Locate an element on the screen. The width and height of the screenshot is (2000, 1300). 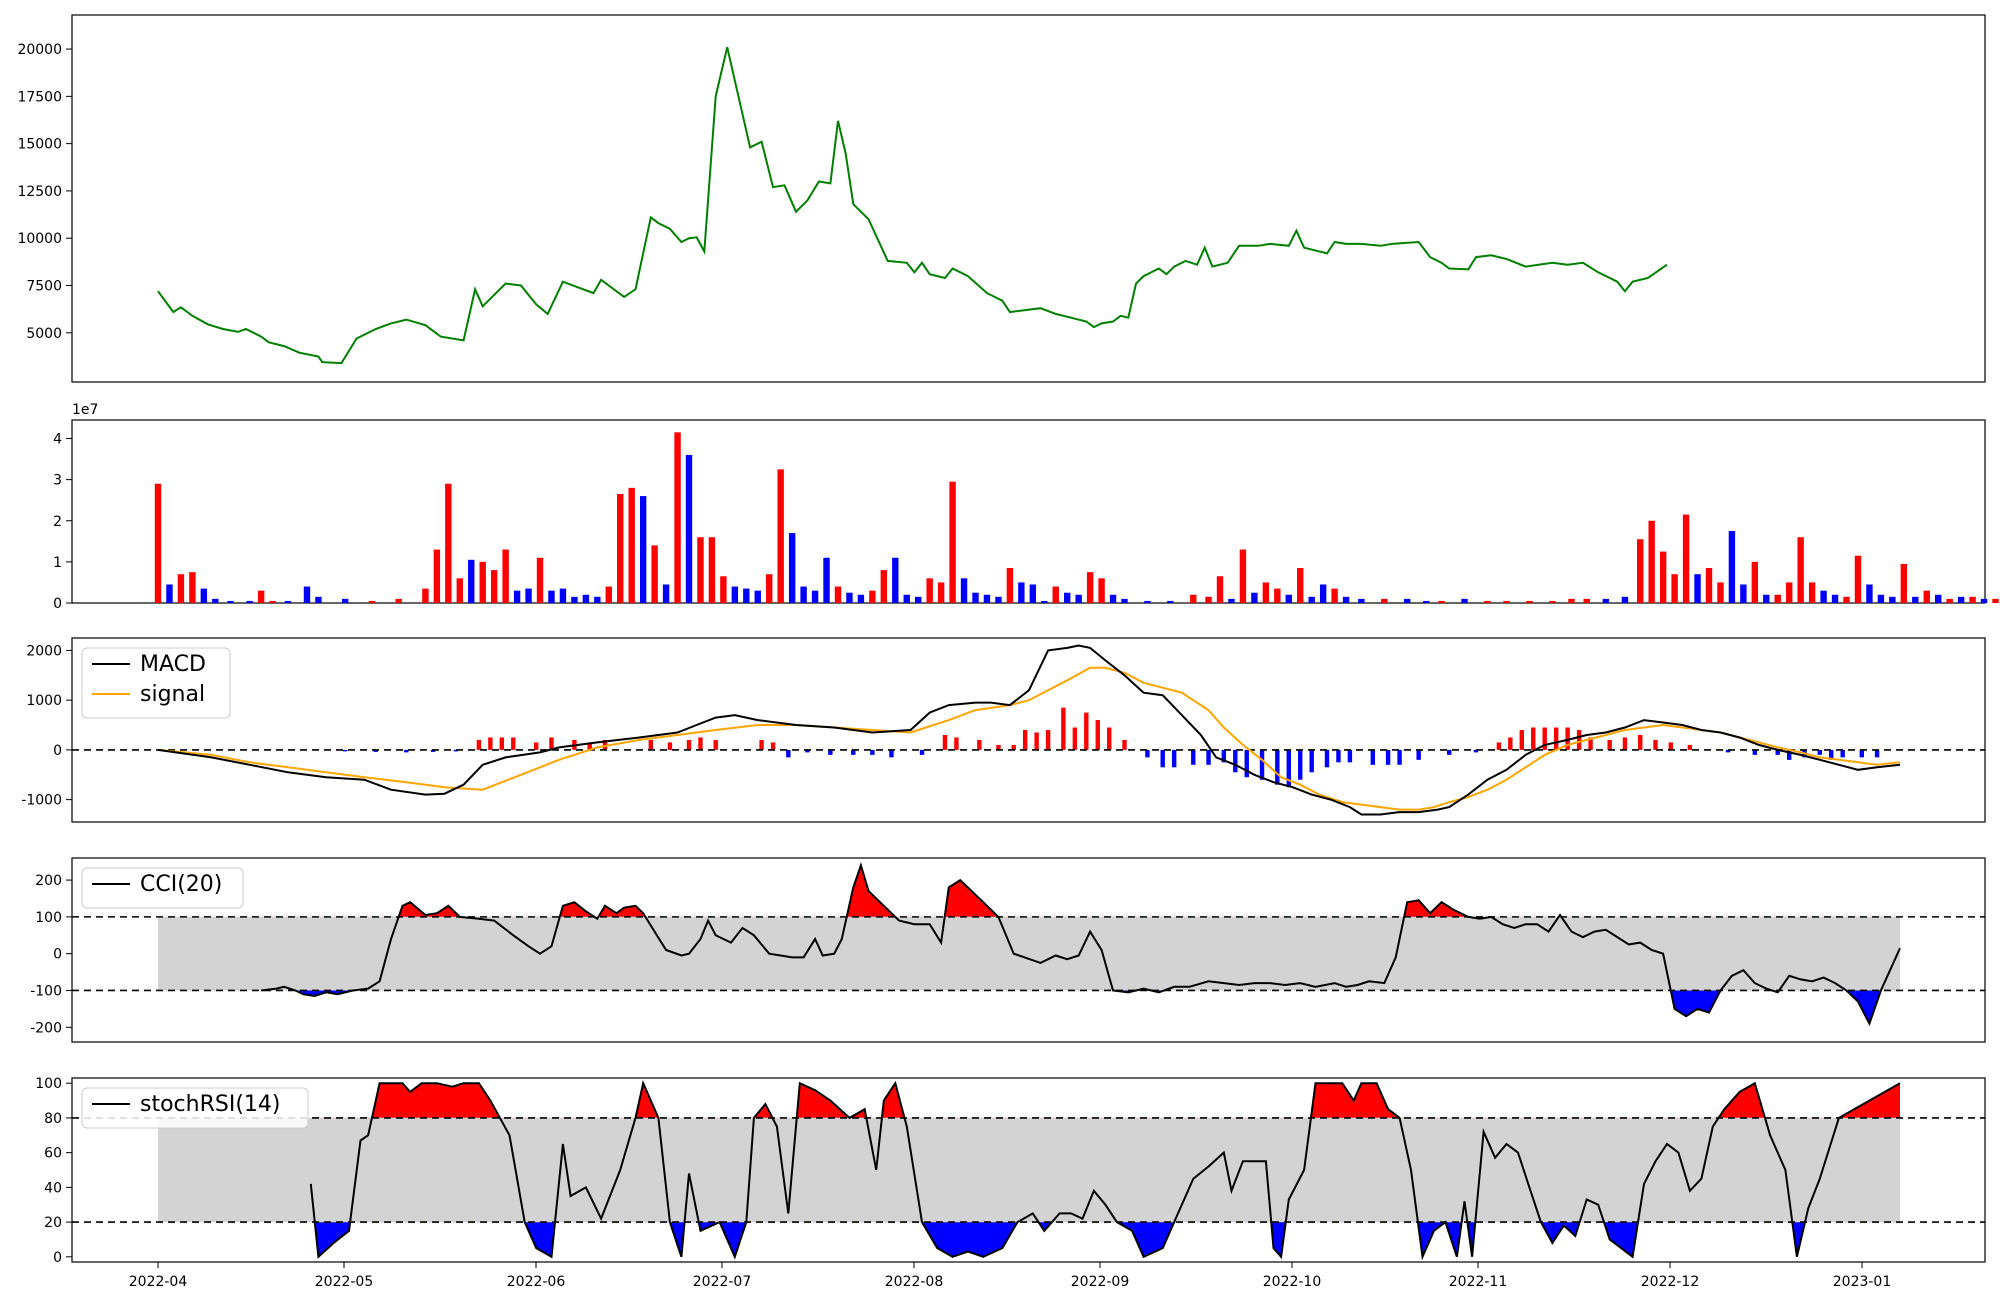
cci-legend is located at coordinates (162, 888).